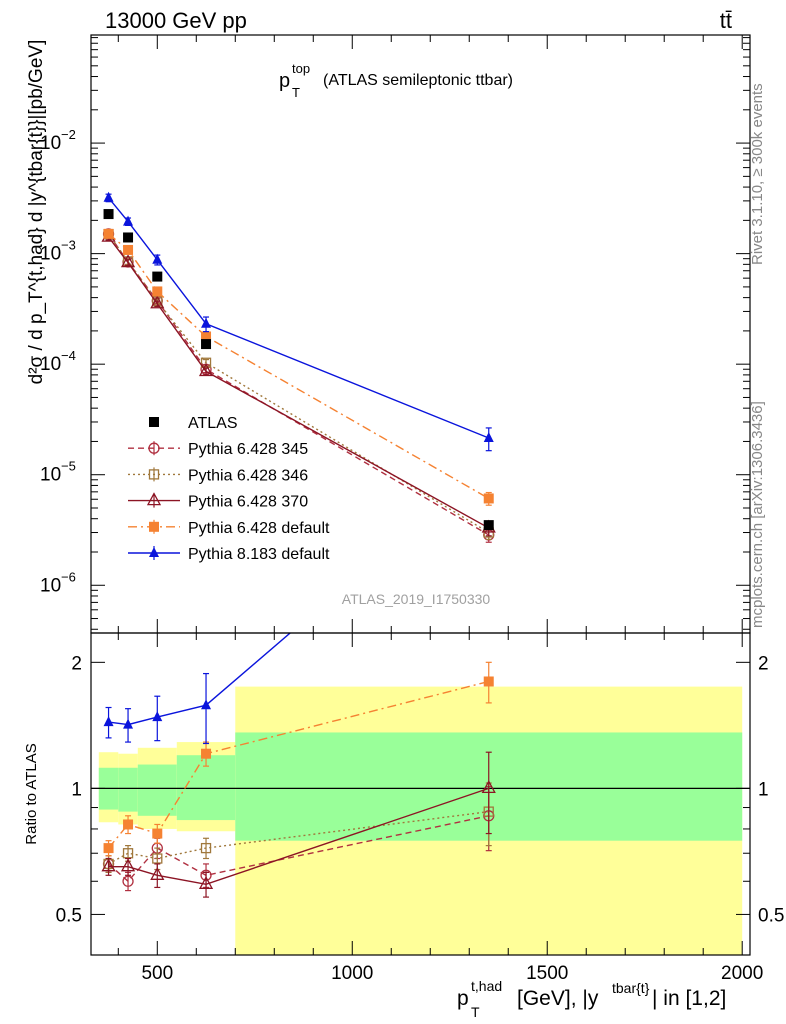 The image size is (786, 1024). I want to click on x-axis-label: p T t,had [GeV], |y tbar{t} | in [1,2], so click(591, 999).